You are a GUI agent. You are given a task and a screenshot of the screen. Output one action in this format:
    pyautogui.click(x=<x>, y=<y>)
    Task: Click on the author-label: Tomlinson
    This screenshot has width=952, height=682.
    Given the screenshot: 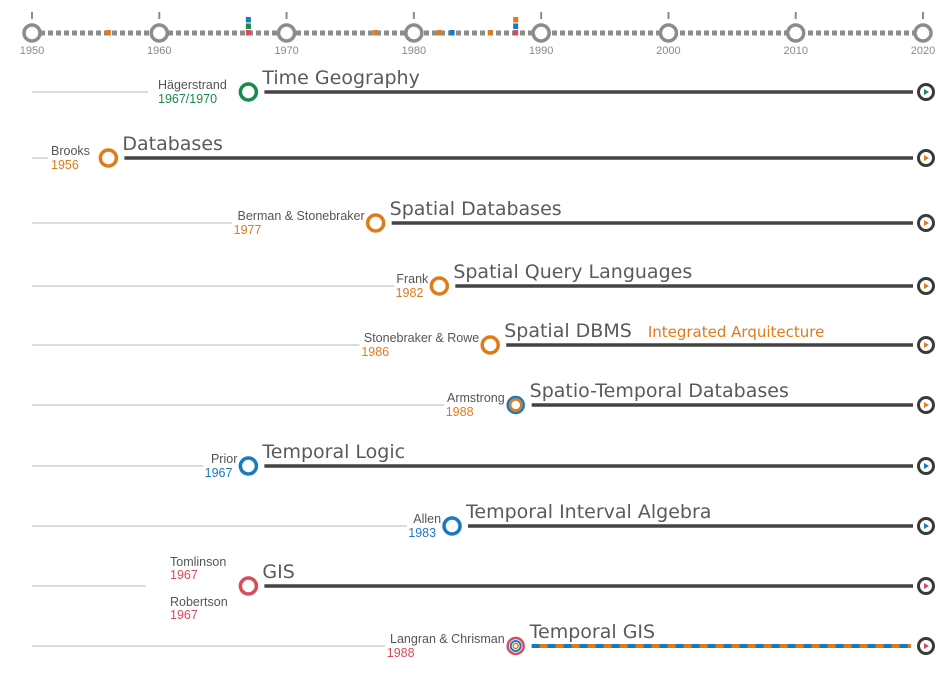 What is the action you would take?
    pyautogui.click(x=198, y=562)
    